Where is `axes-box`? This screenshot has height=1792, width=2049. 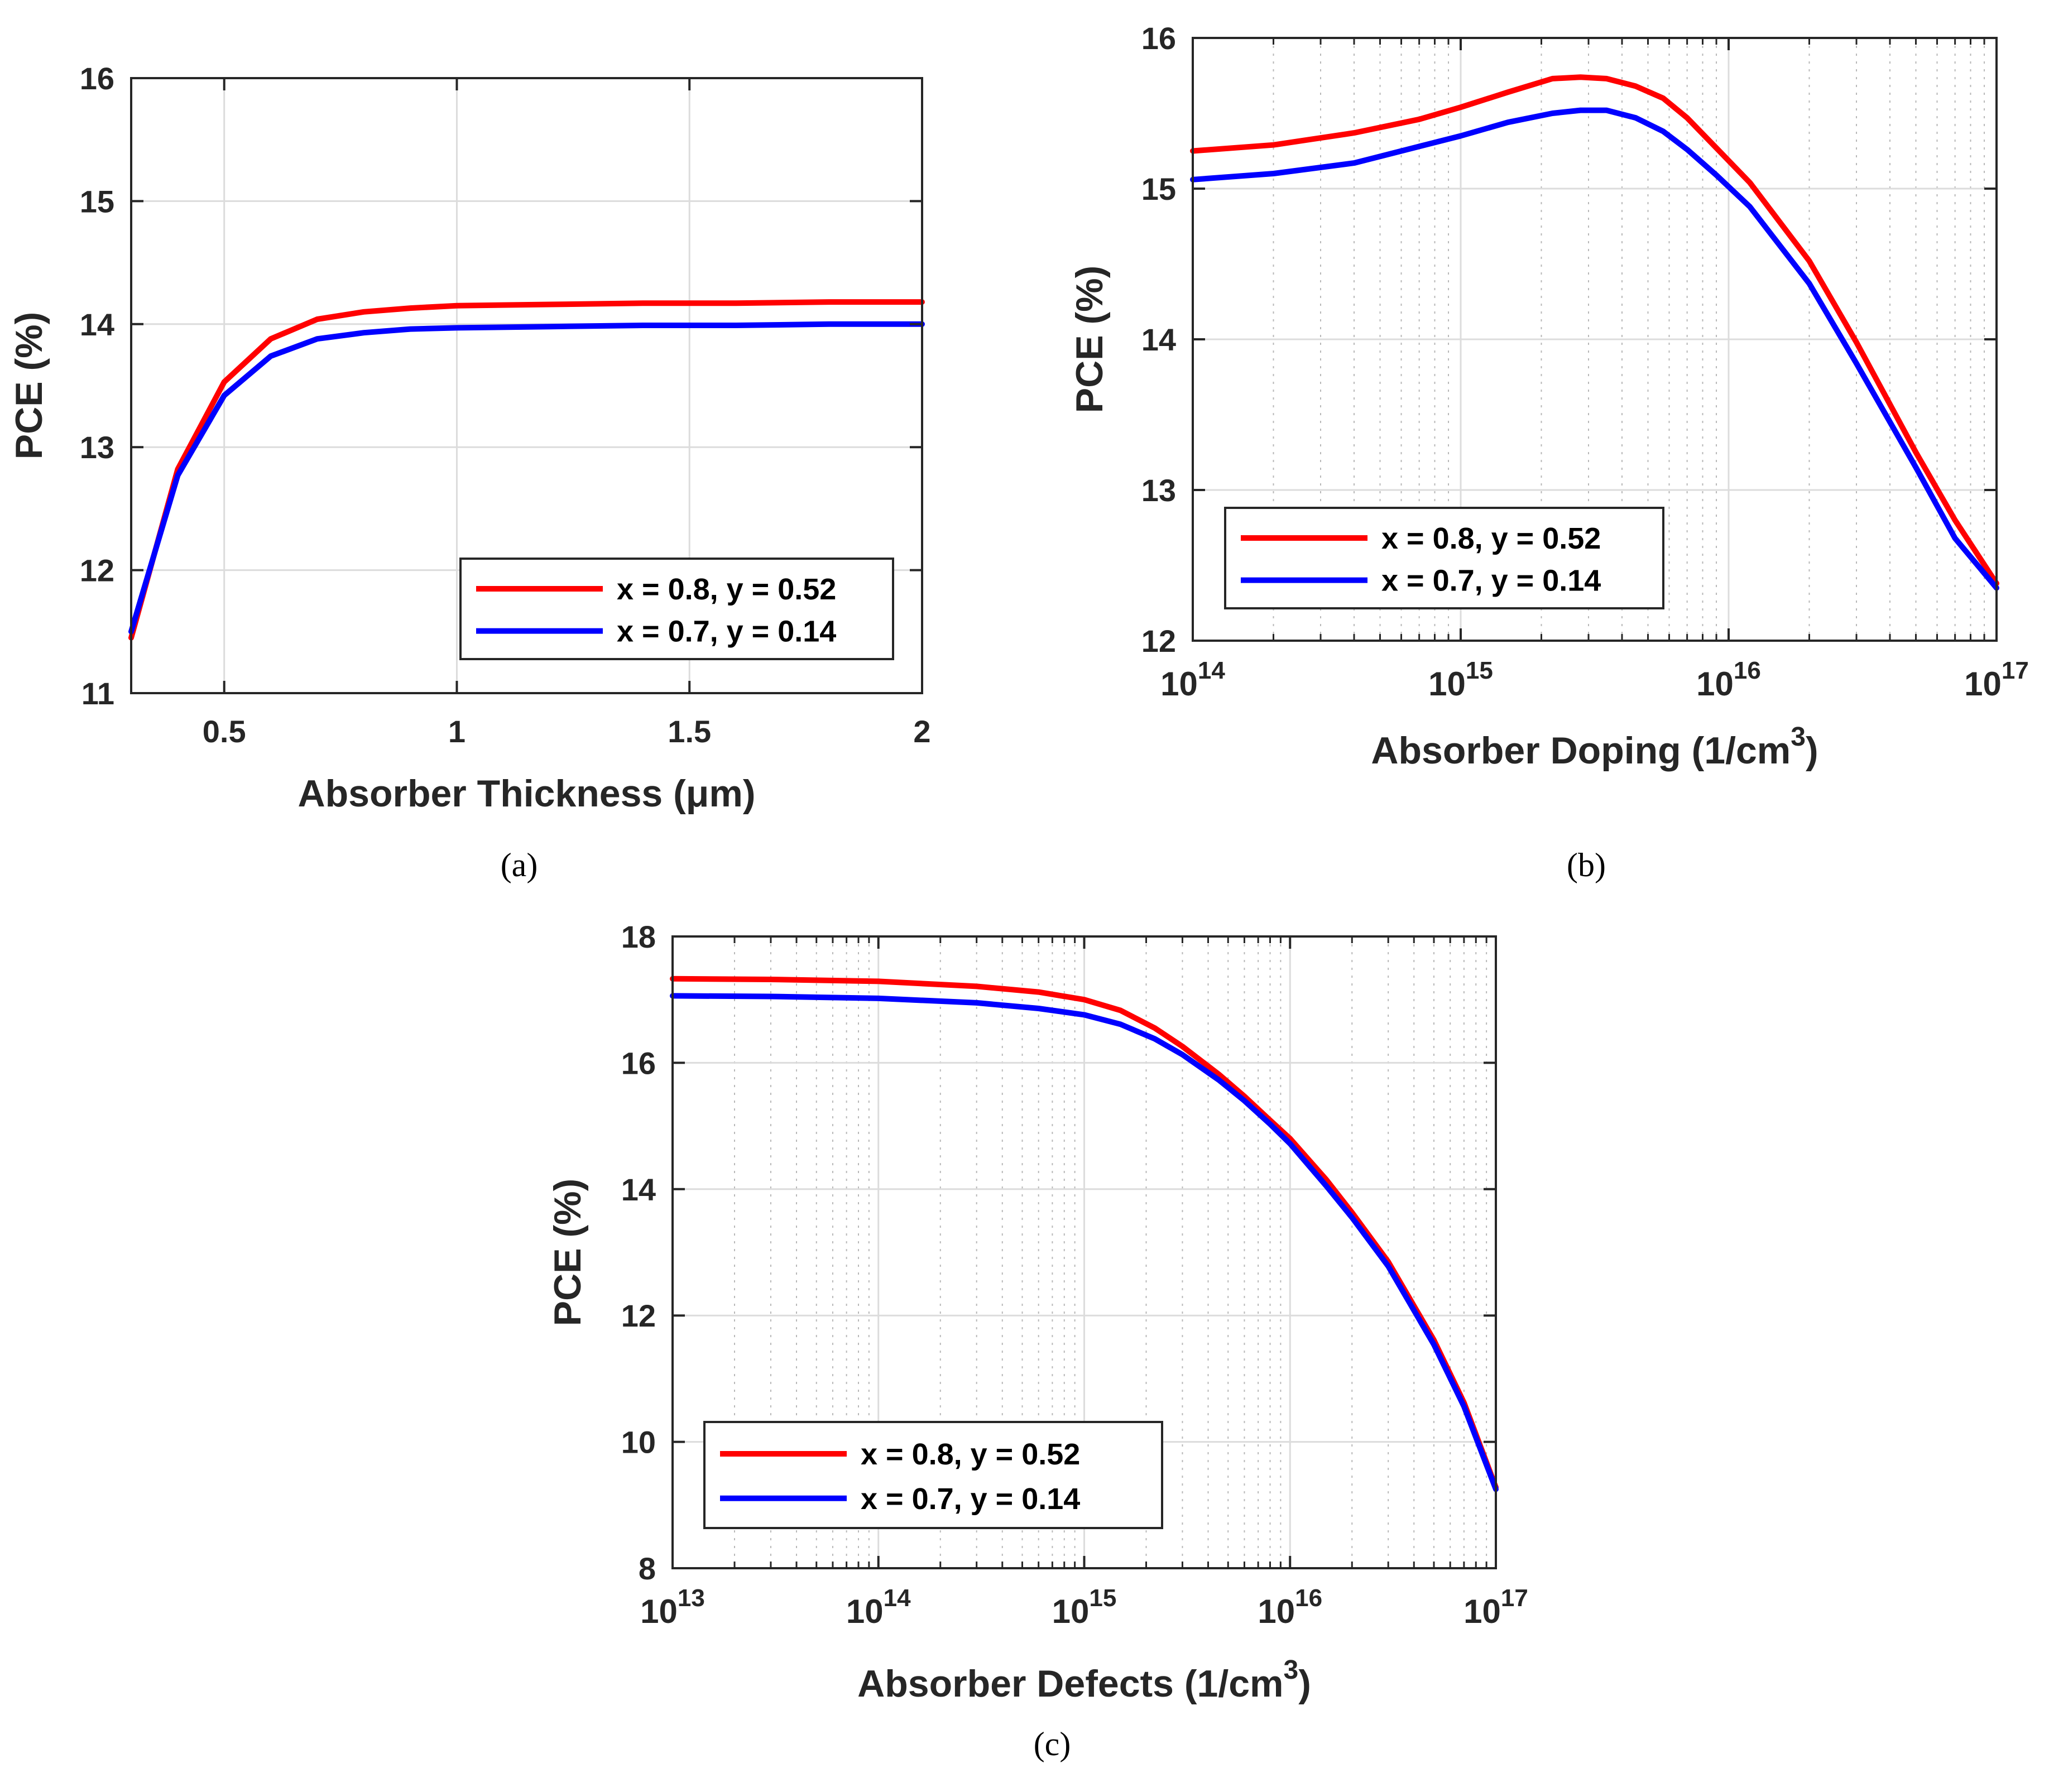 axes-box is located at coordinates (526, 385).